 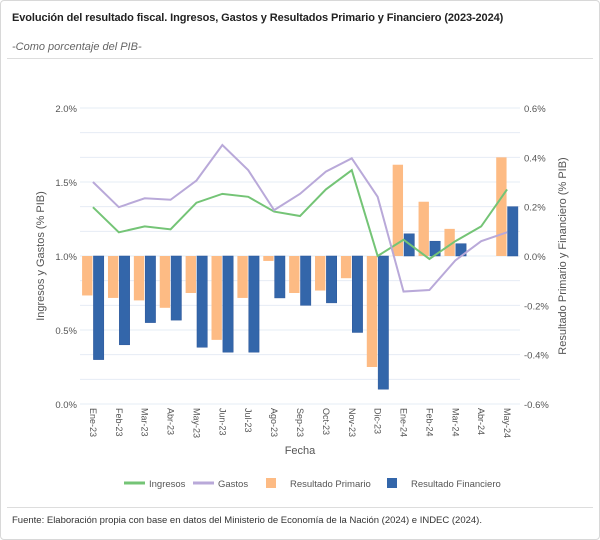 I want to click on legend-label-resultado-financiero: Resultado Financiero, so click(x=456, y=484).